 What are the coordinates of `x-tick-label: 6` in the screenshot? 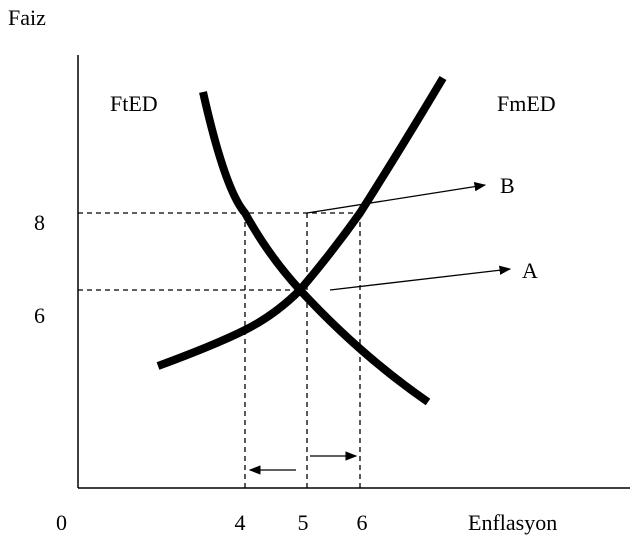 It's located at (362, 522).